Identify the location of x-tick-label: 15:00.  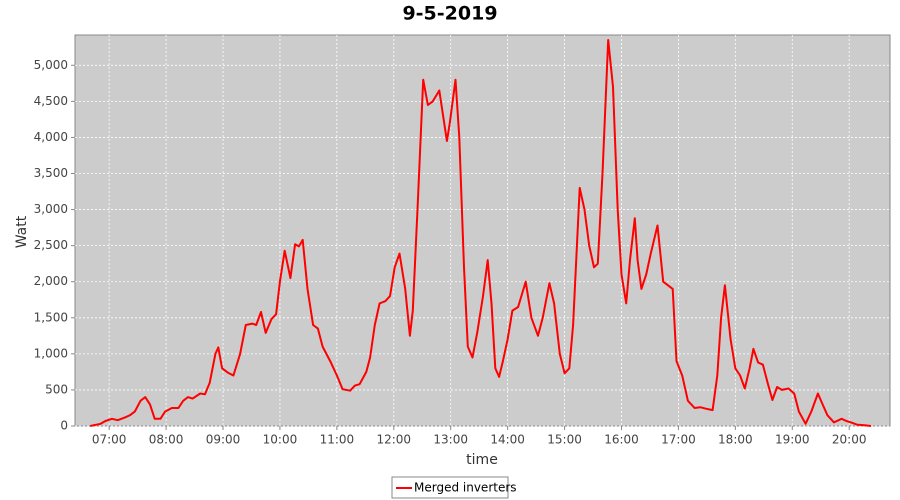
(564, 440).